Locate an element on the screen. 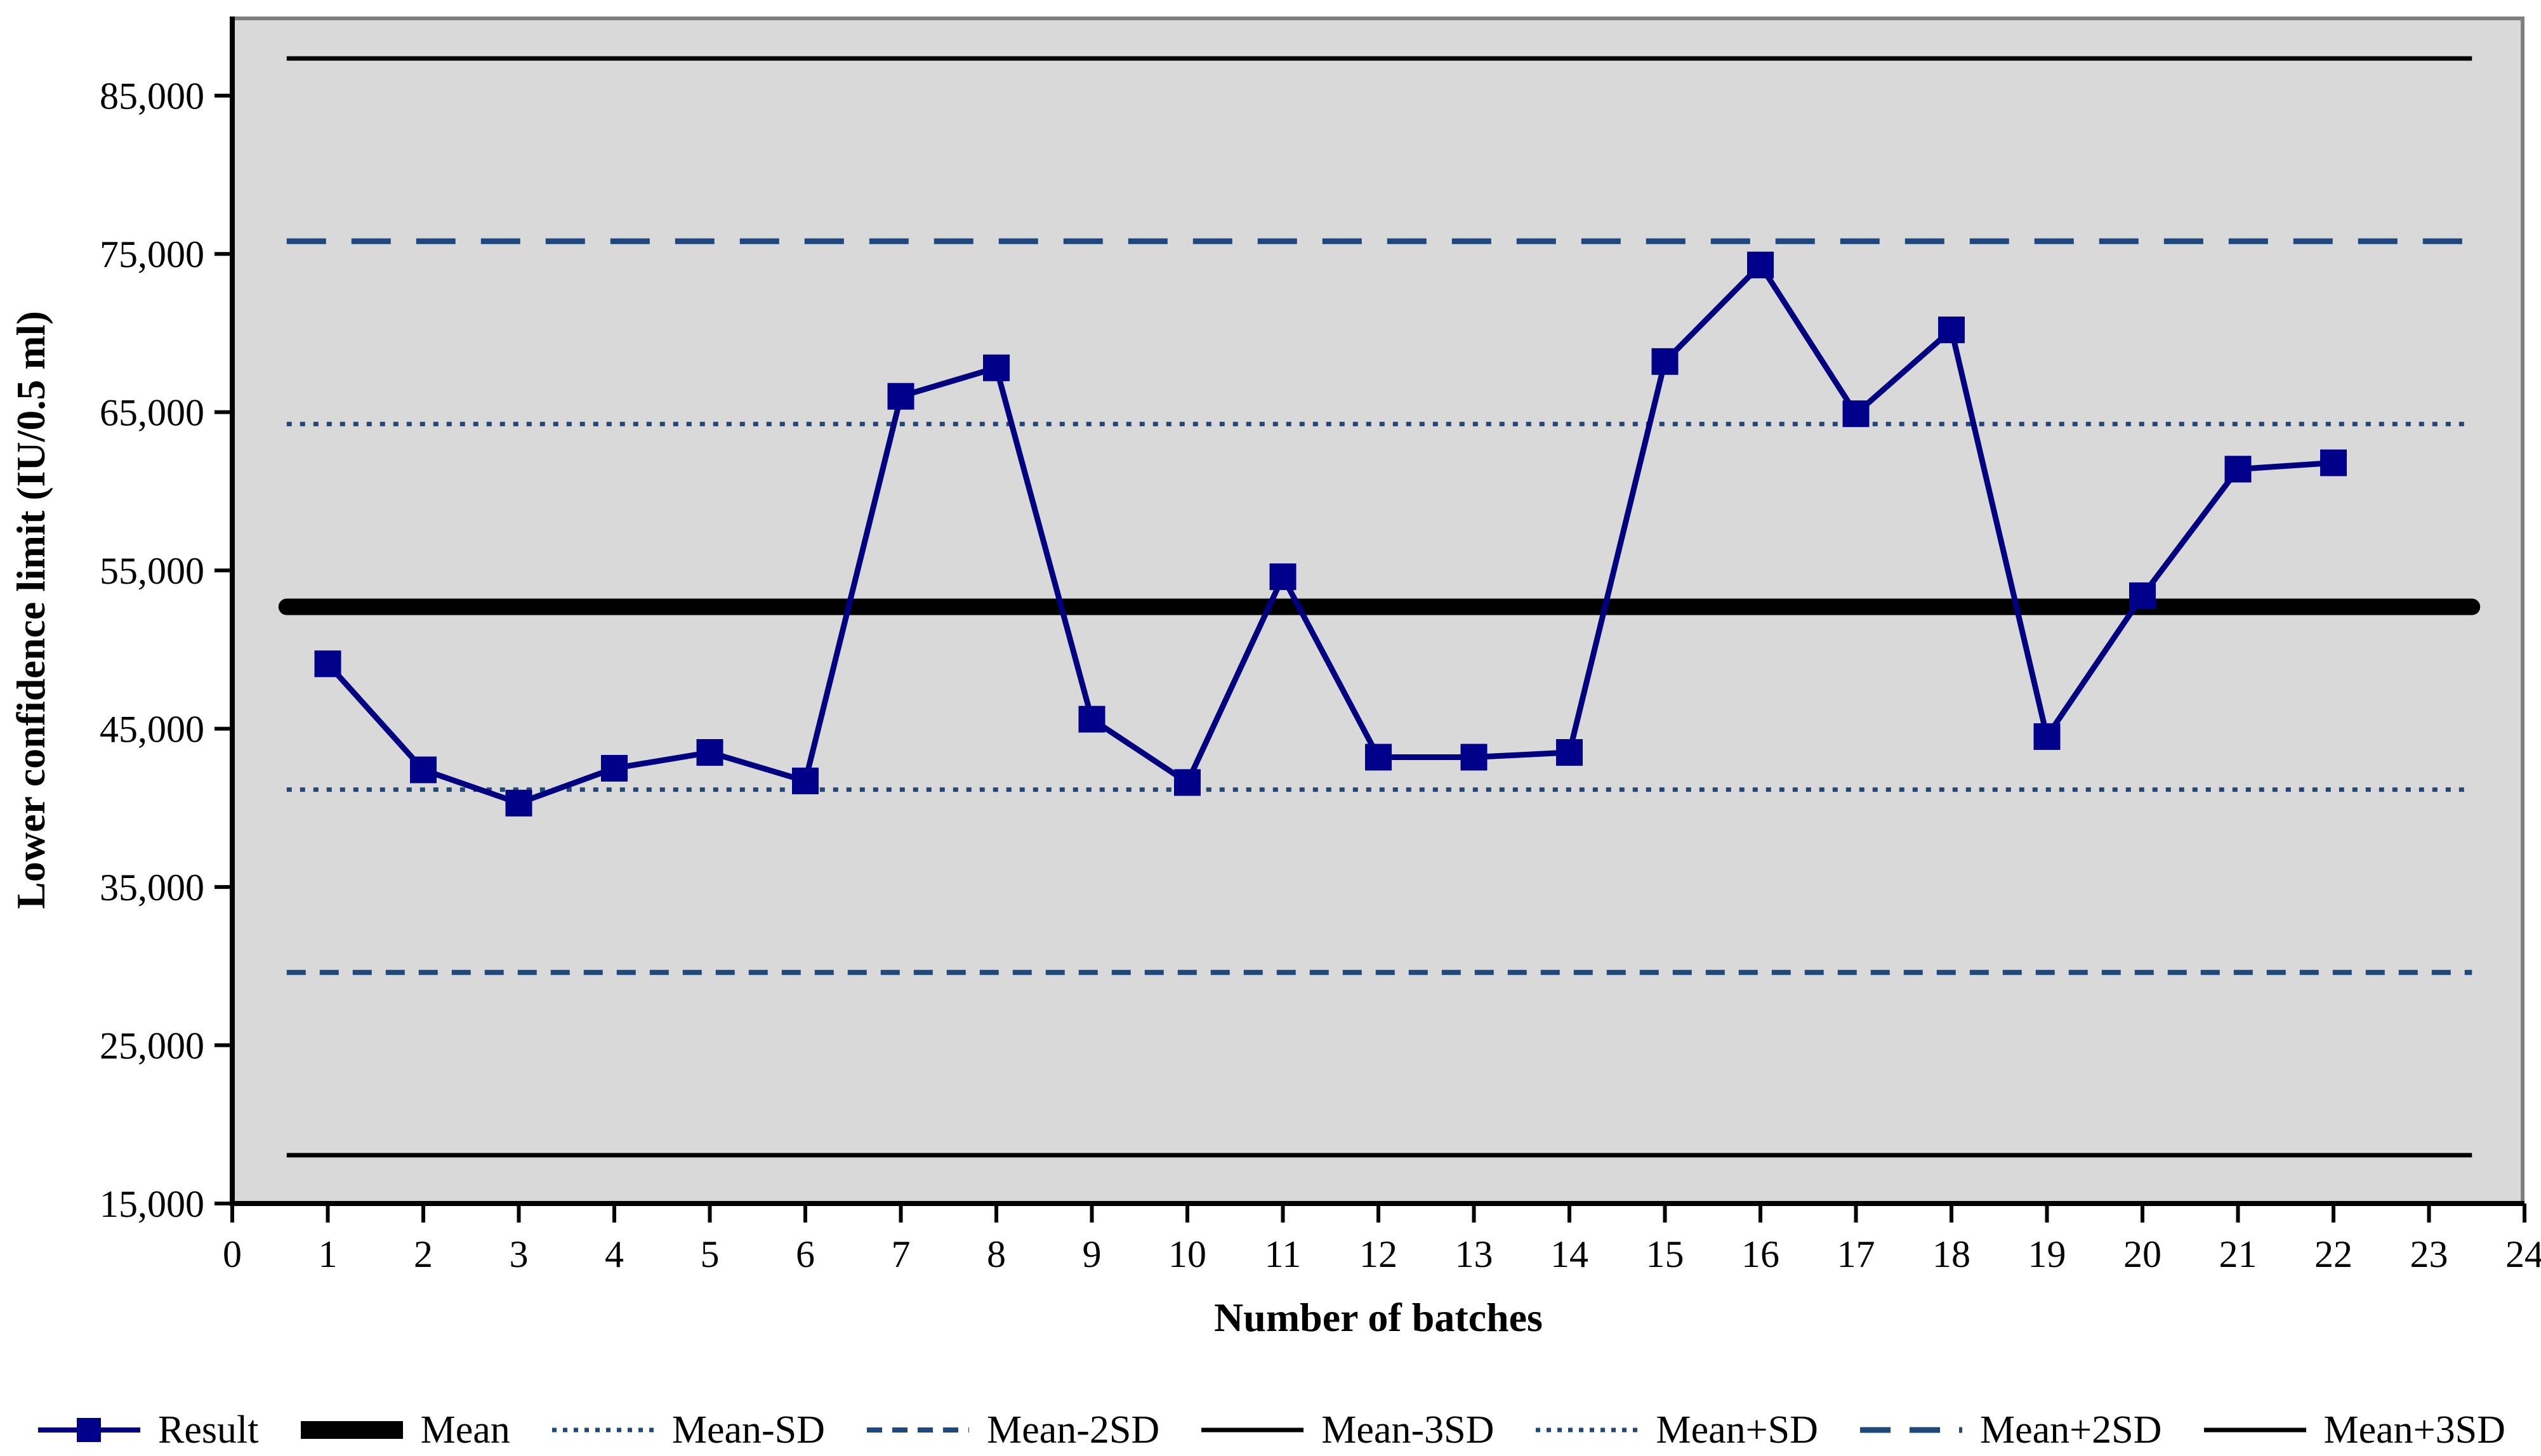 This screenshot has height=1456, width=2541. legend-square-marker-icon is located at coordinates (89, 1430).